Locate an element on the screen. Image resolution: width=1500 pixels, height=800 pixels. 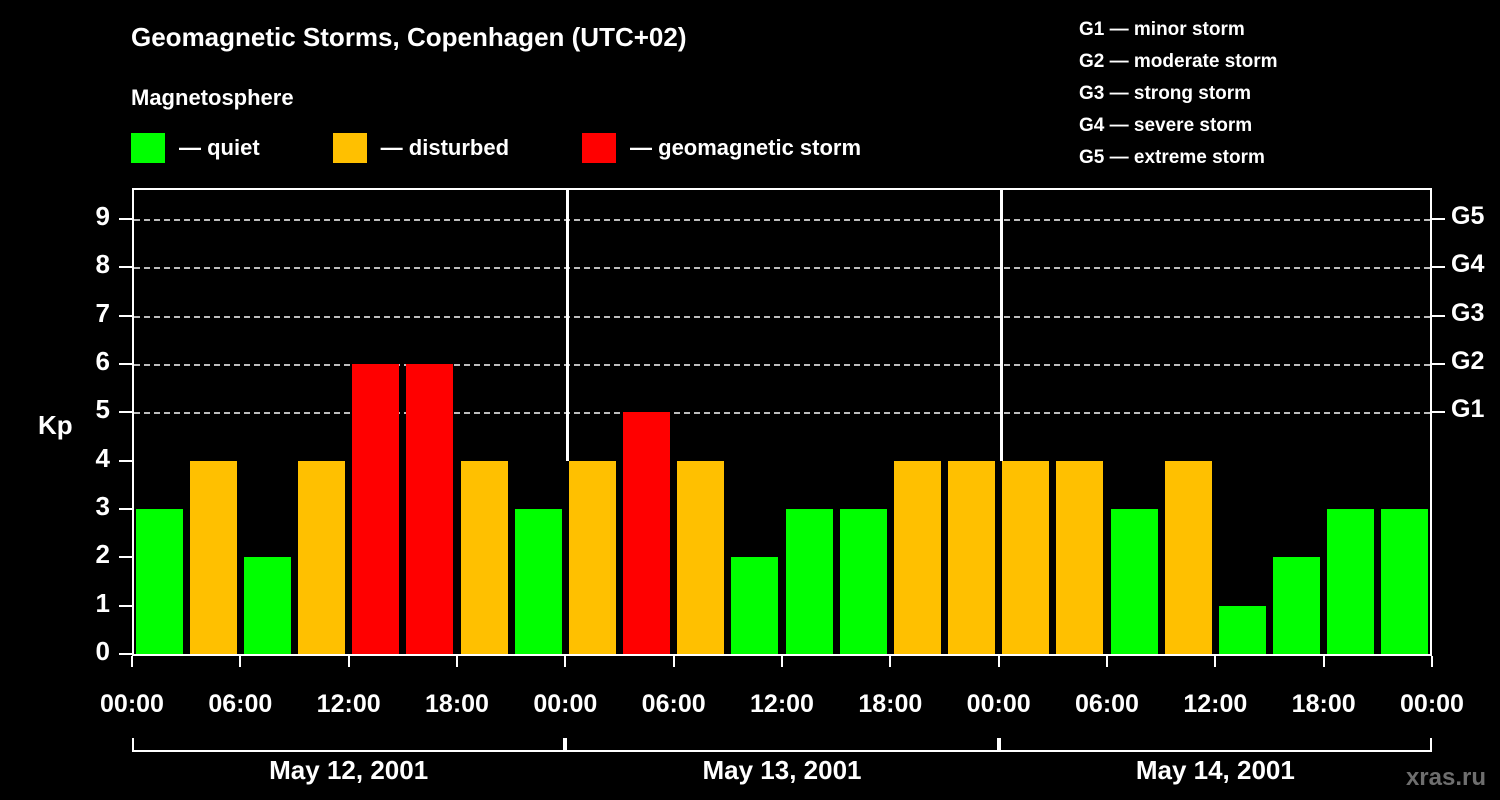
y-tick-label-7: 7 is located at coordinates (102, 312).